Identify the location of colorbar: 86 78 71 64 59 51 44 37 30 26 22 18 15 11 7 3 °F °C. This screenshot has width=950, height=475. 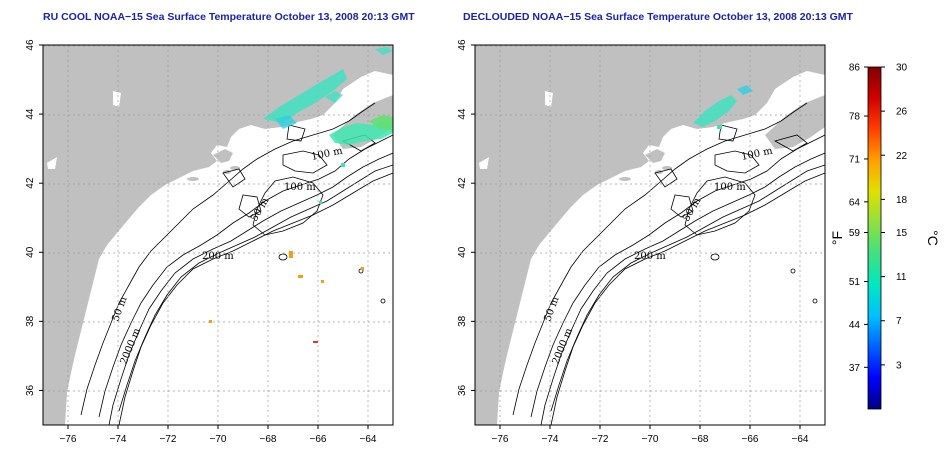
(885, 236).